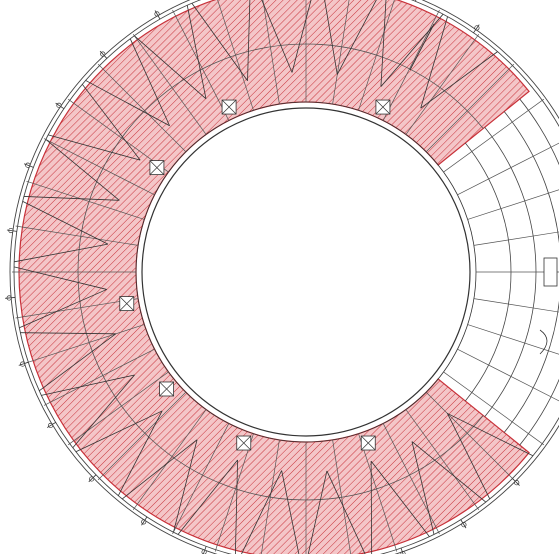  I want to click on mast, so click(422, 47).